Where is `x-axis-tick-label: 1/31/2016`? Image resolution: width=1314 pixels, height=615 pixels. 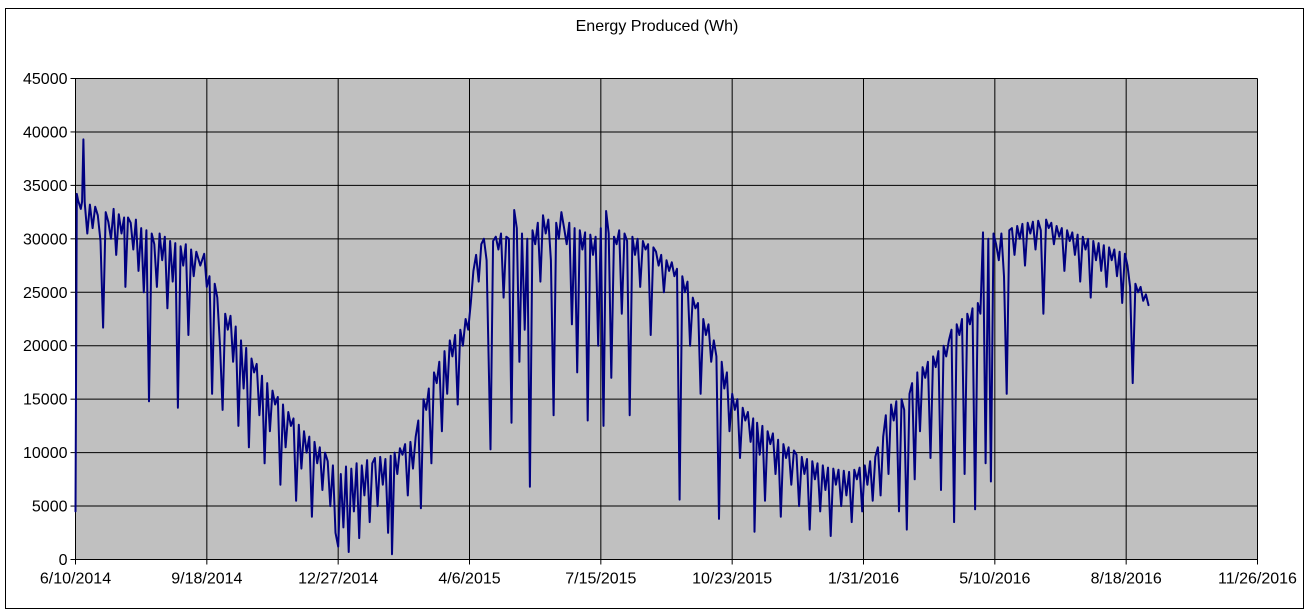 x-axis-tick-label: 1/31/2016 is located at coordinates (863, 579).